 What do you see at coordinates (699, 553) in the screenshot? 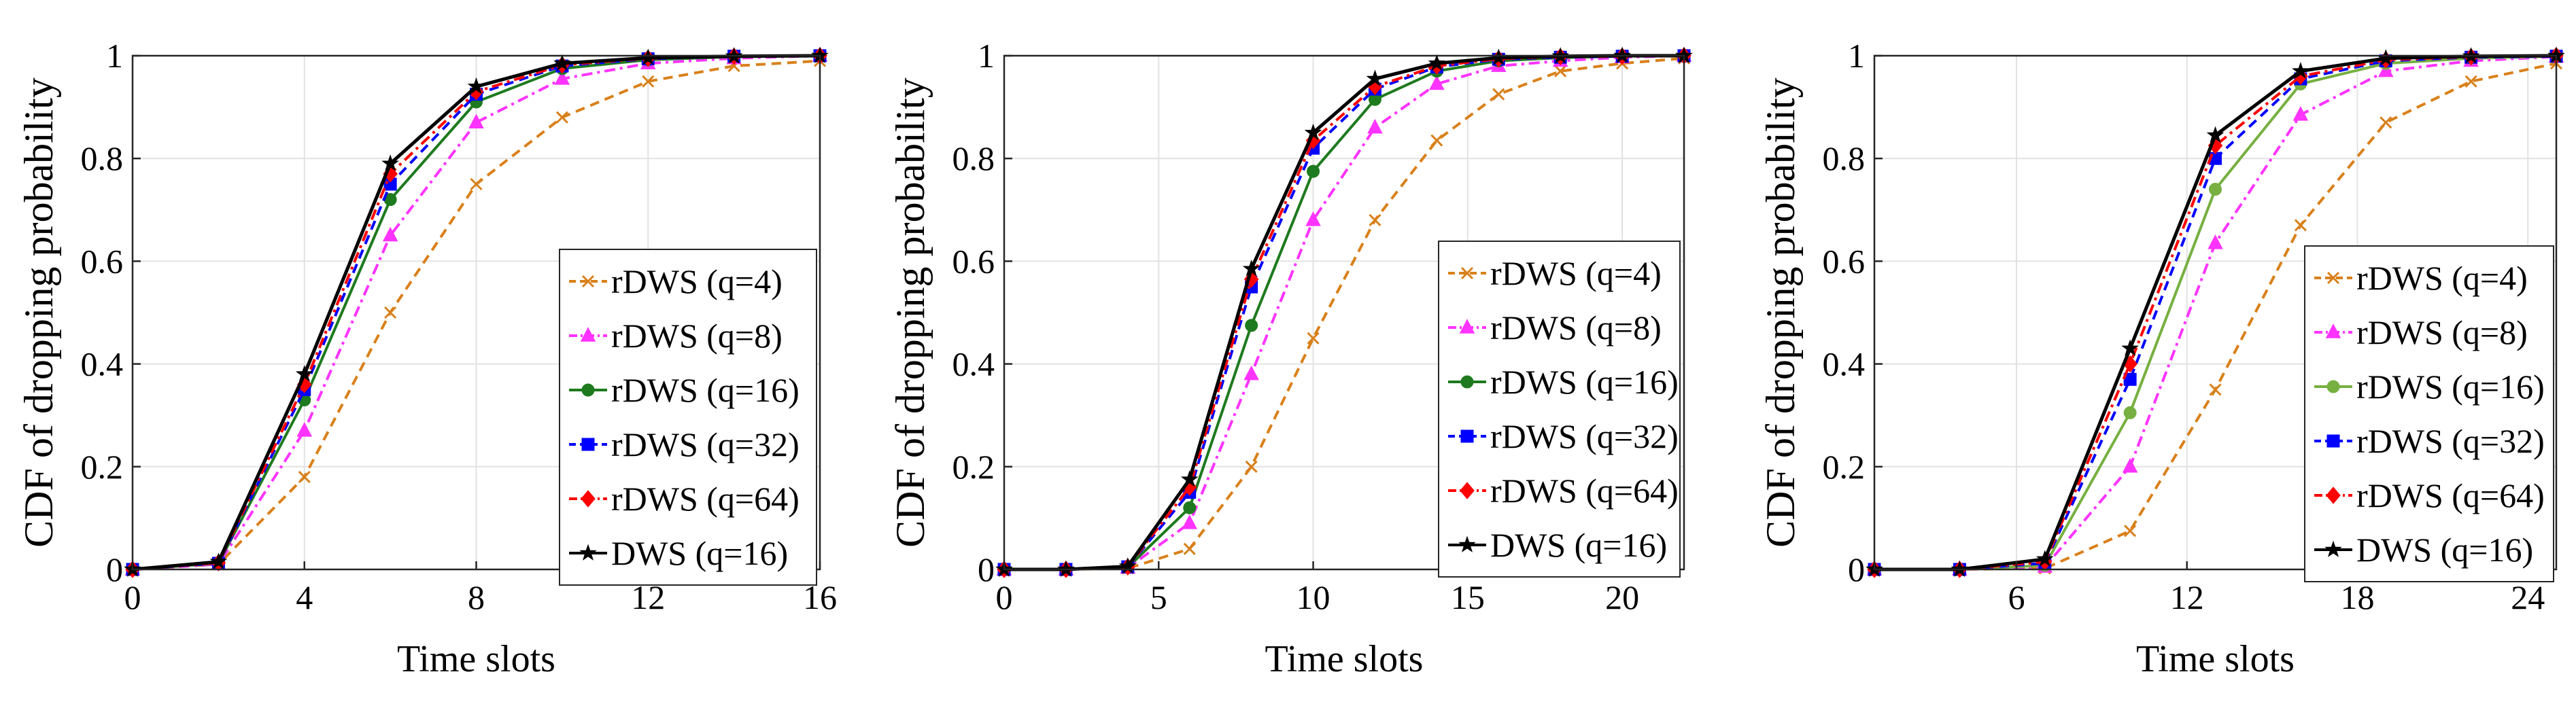
I see `legend-label: DWS (q=16)` at bounding box center [699, 553].